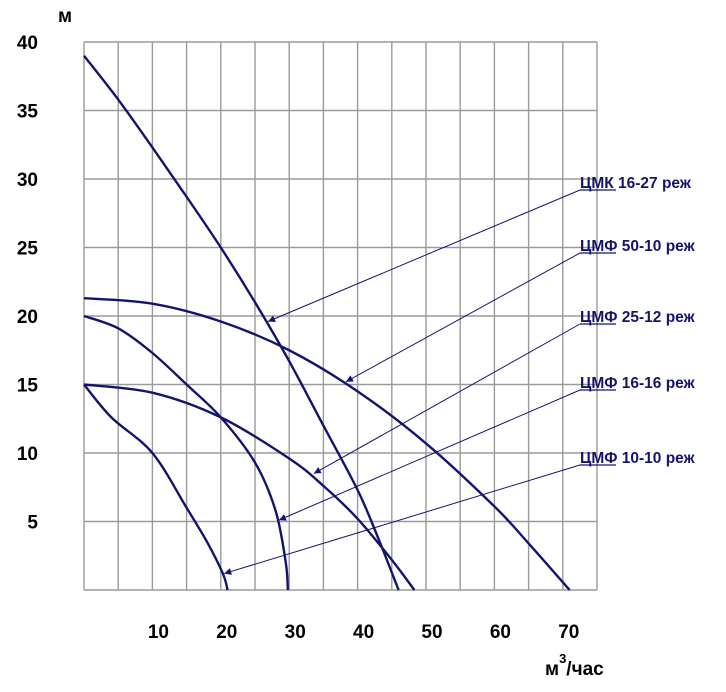 This screenshot has height=692, width=726. I want to click on y-tick-label: 25, so click(28, 249).